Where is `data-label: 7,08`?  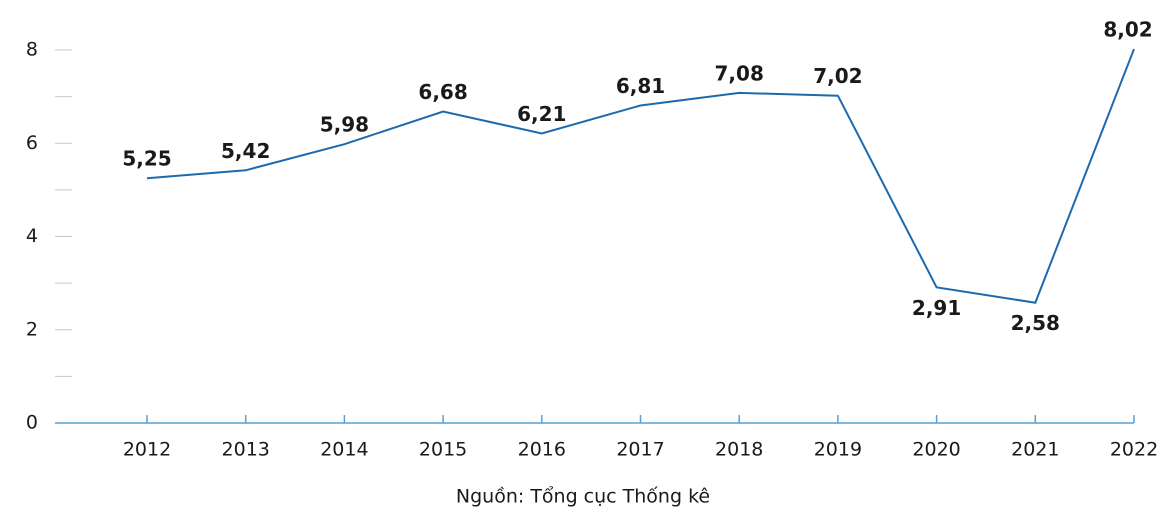
data-label: 7,08 is located at coordinates (739, 73).